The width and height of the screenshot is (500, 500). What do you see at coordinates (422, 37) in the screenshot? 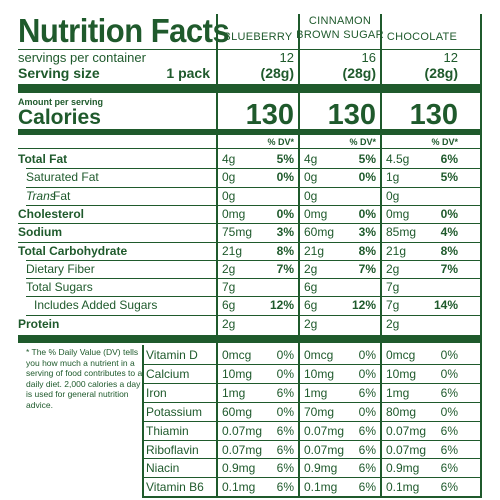
I see `column-header: CHOCOLATE` at bounding box center [422, 37].